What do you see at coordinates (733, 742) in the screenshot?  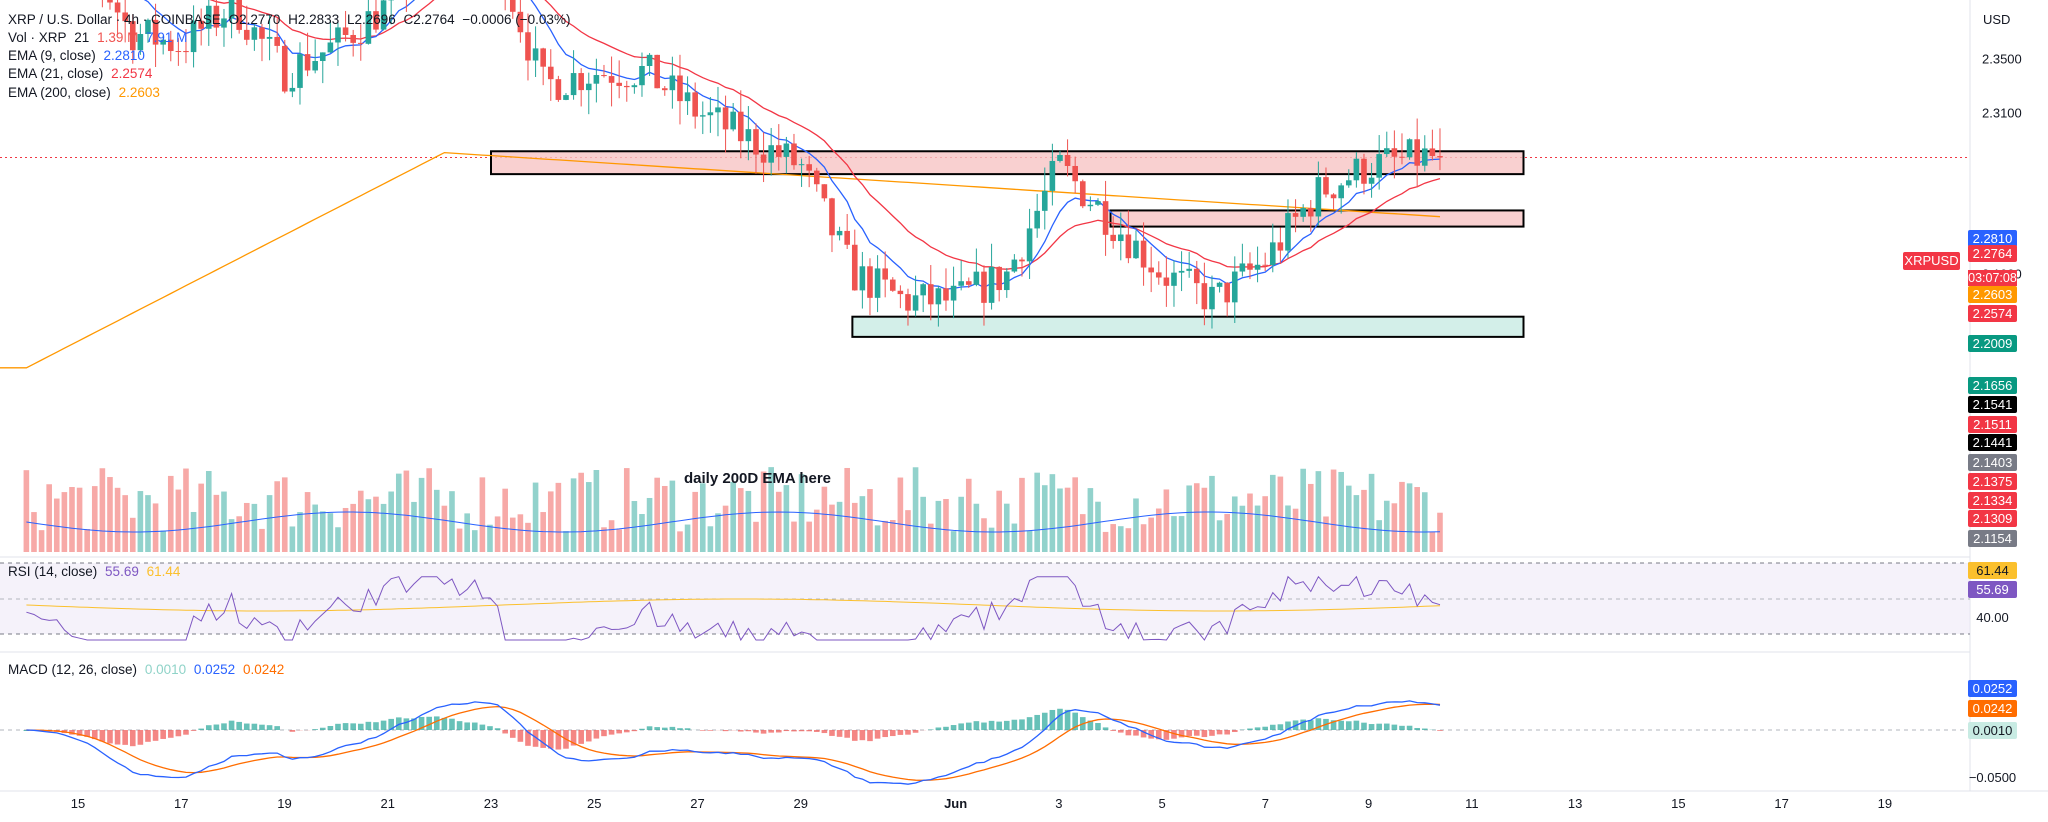 I see `macd-signal-line` at bounding box center [733, 742].